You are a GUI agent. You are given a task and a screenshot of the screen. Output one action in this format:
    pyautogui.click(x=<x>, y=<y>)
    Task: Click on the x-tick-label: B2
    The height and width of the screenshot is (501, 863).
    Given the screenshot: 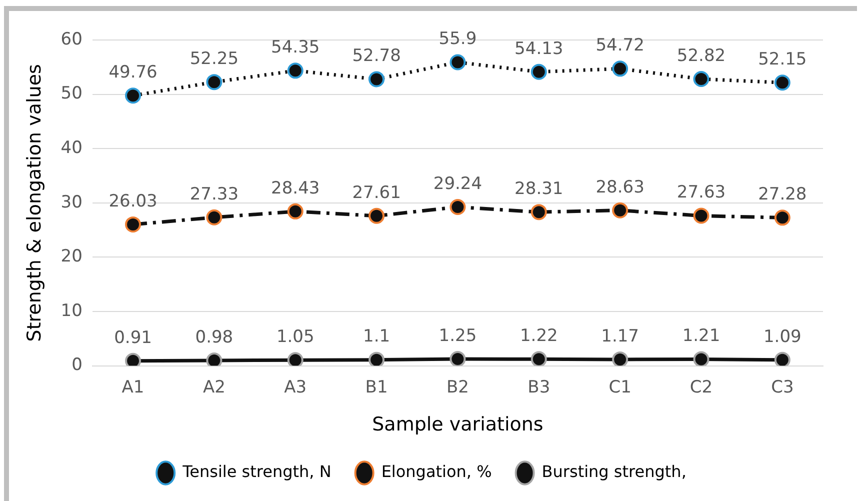 What is the action you would take?
    pyautogui.click(x=457, y=387)
    